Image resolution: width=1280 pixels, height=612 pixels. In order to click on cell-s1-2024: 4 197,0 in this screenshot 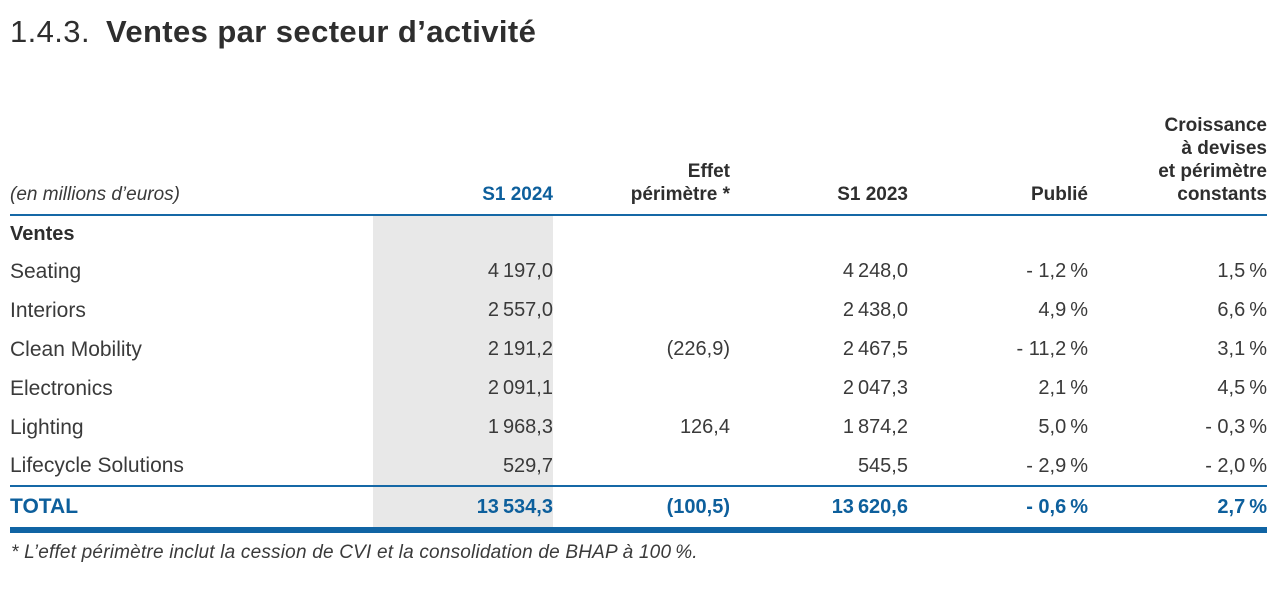, I will do `click(463, 271)`.